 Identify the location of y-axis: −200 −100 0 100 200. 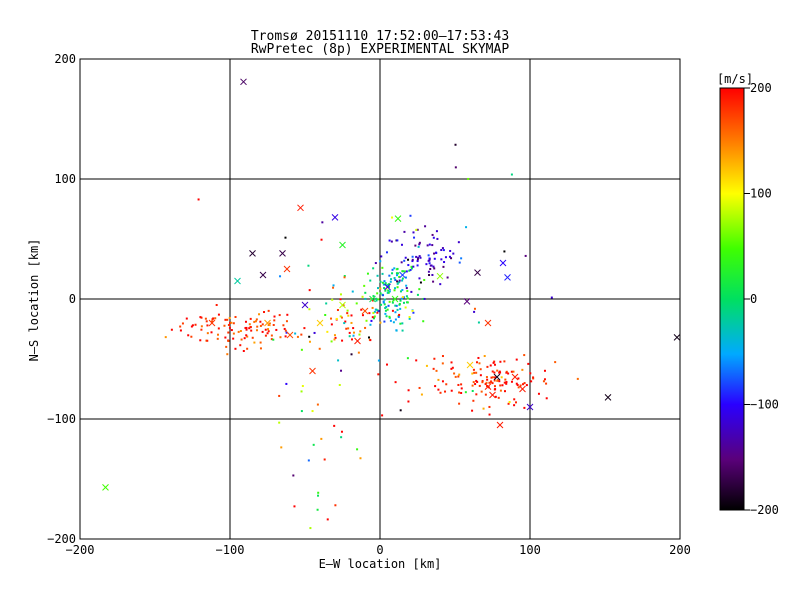
(61, 299).